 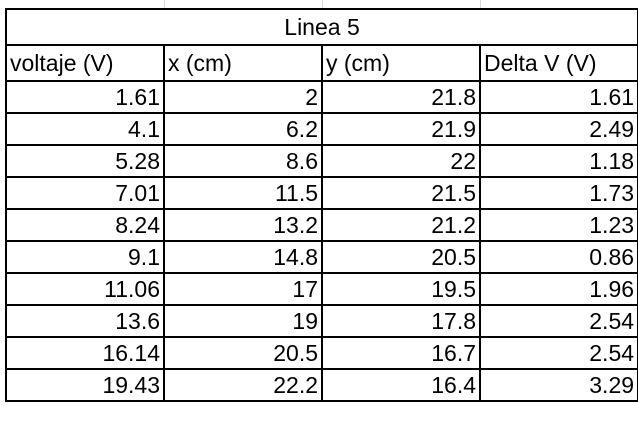 I want to click on cell-y: 16.7, so click(x=401, y=353).